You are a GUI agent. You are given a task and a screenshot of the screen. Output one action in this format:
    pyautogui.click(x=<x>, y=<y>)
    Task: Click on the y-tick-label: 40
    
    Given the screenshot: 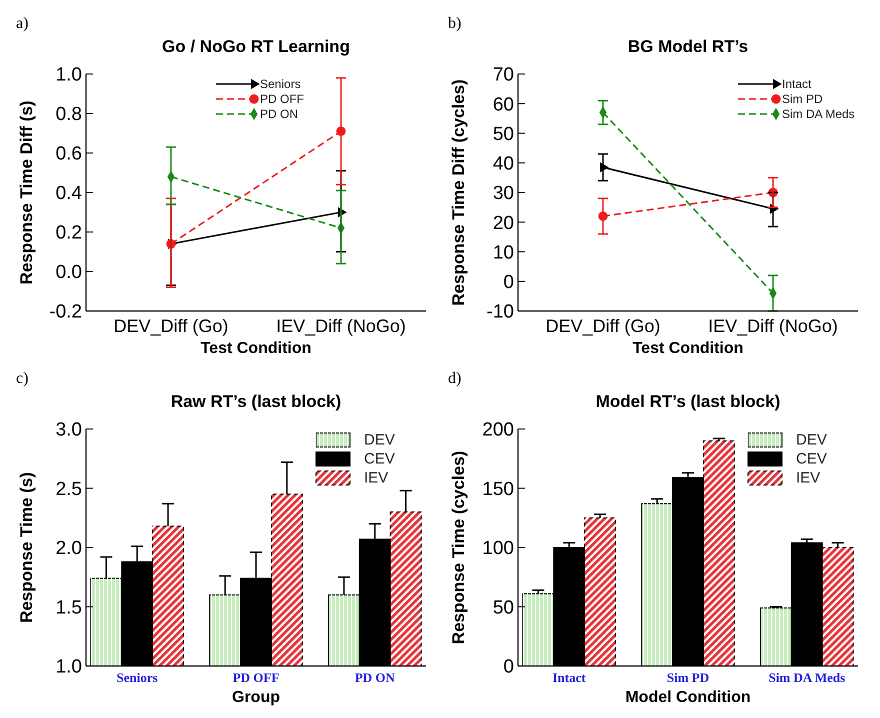 What is the action you would take?
    pyautogui.click(x=503, y=164)
    